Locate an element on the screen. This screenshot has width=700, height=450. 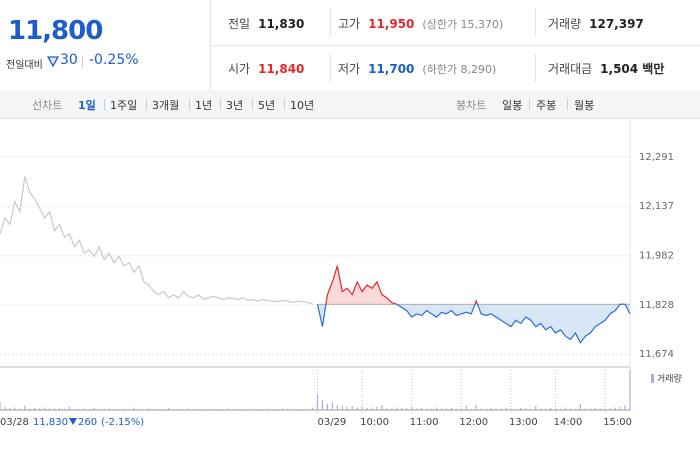
stat: 고가 11,950 (상한가 15,370) is located at coordinates (420, 23).